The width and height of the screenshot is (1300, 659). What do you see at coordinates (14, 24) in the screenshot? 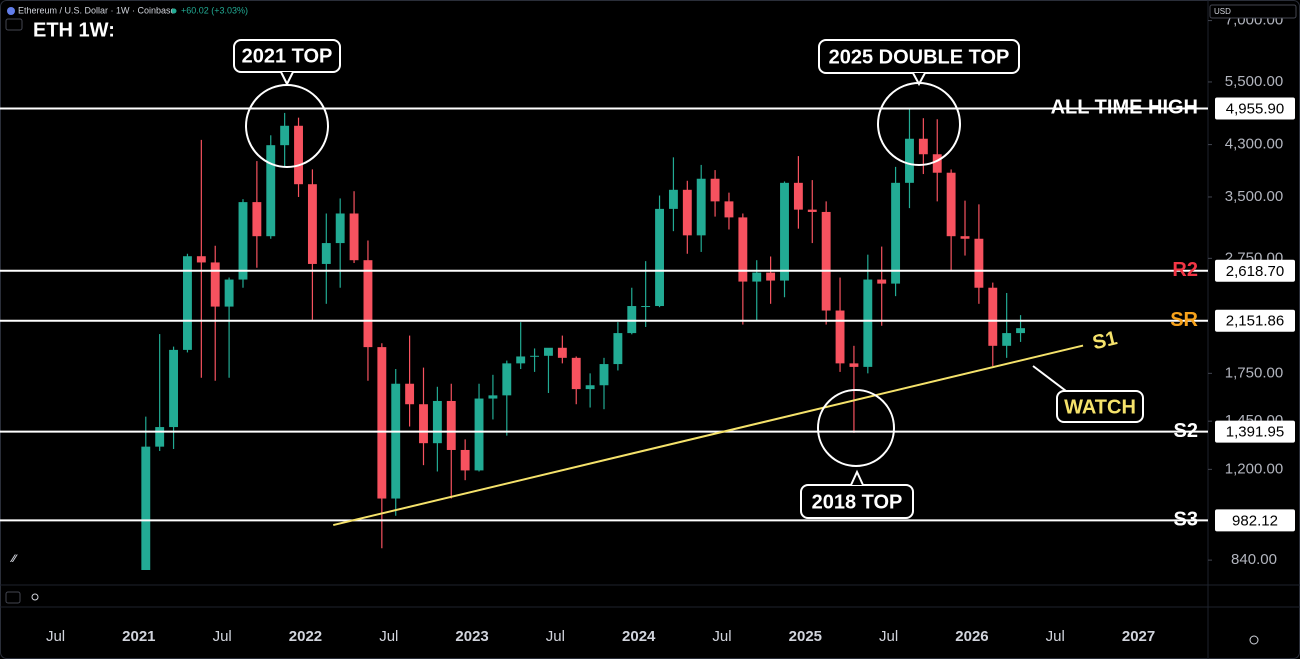
I see `collapse-button` at bounding box center [14, 24].